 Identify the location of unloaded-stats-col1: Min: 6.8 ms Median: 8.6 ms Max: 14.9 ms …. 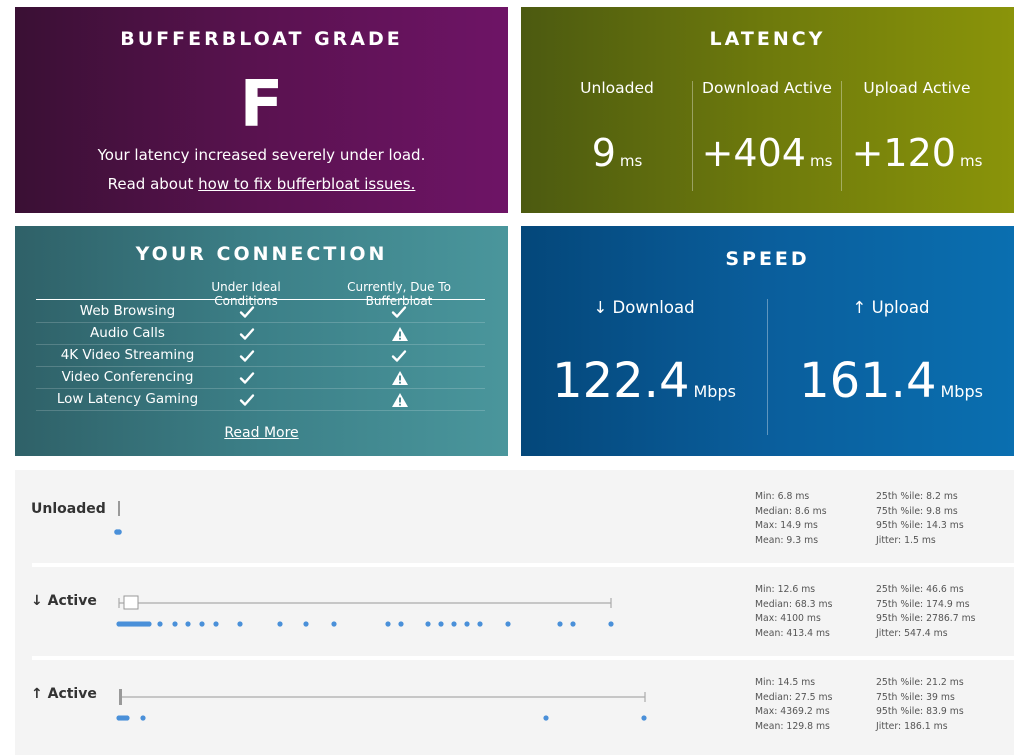
(791, 519).